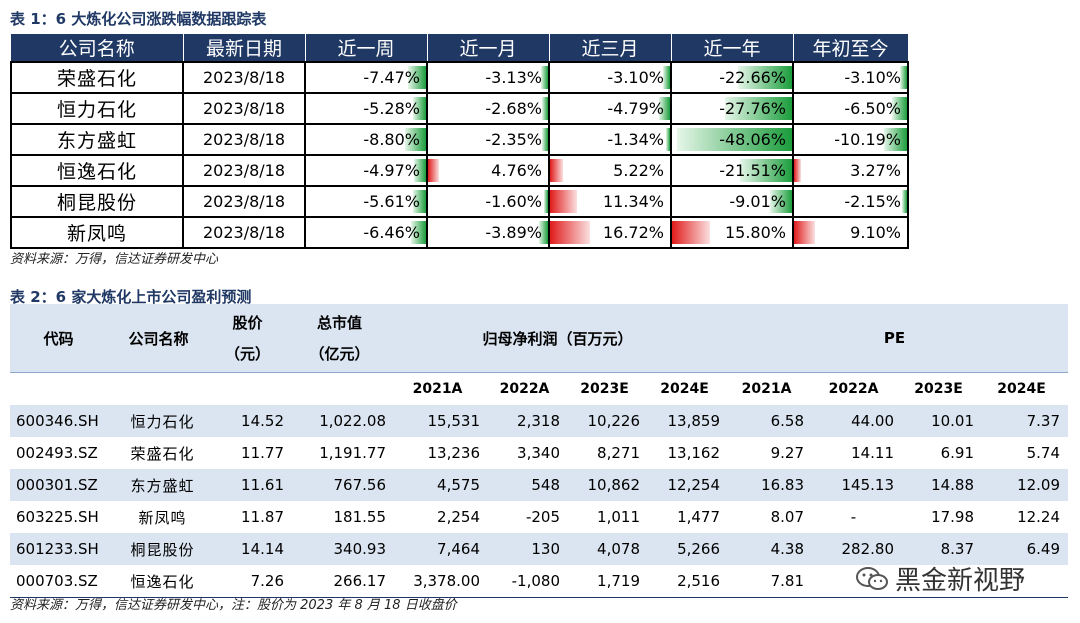 This screenshot has height=623, width=1080. Describe the element at coordinates (162, 517) in the screenshot. I see `company-name: 新凤鸣` at that location.